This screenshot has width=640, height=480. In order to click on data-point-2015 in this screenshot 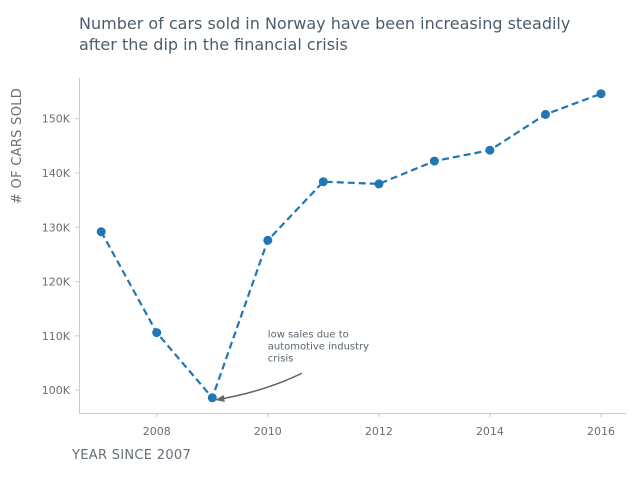, I will do `click(545, 114)`.